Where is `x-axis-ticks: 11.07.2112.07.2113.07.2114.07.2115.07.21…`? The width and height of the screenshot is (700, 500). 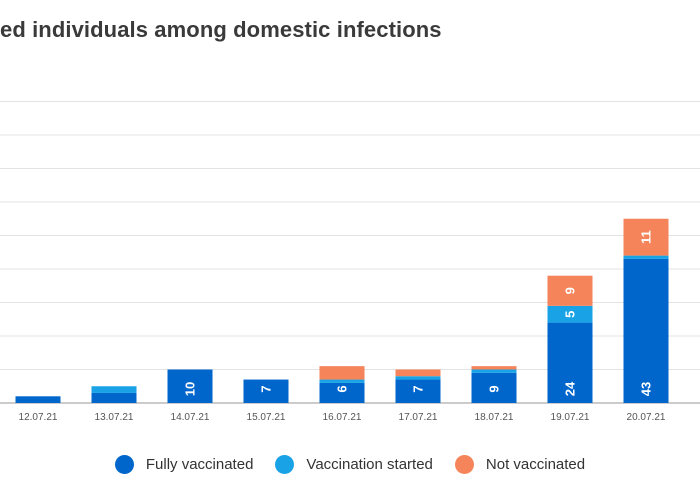 x-axis-ticks: 11.07.2112.07.2113.07.2114.07.2115.07.21… is located at coordinates (342, 417).